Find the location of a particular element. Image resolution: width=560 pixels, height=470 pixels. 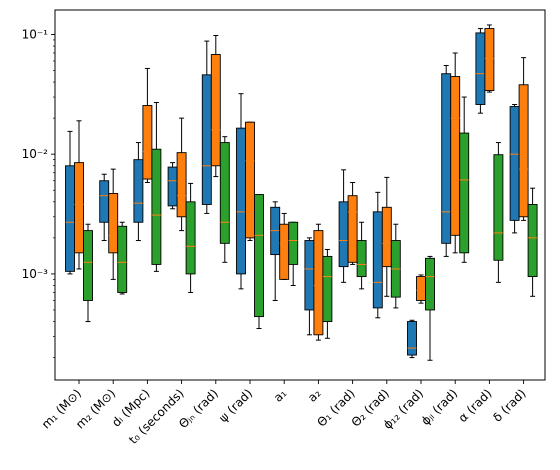

y-tick-label: 10⁻¹ is located at coordinates (35, 34).